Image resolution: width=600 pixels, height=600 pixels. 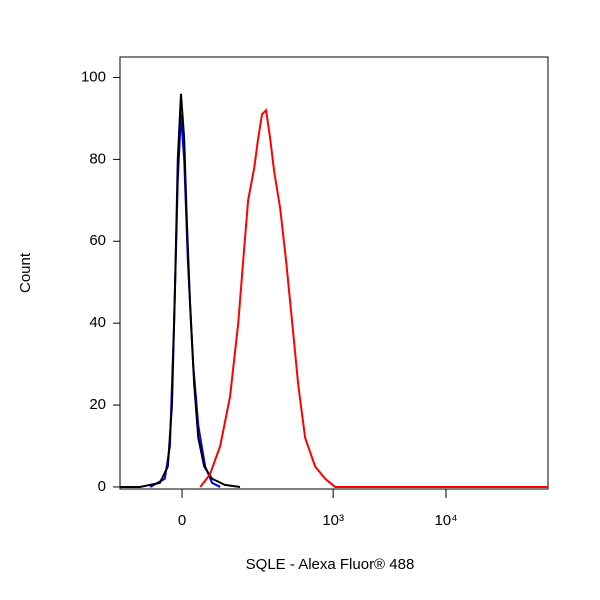 What do you see at coordinates (180, 290) in the screenshot?
I see `series-line` at bounding box center [180, 290].